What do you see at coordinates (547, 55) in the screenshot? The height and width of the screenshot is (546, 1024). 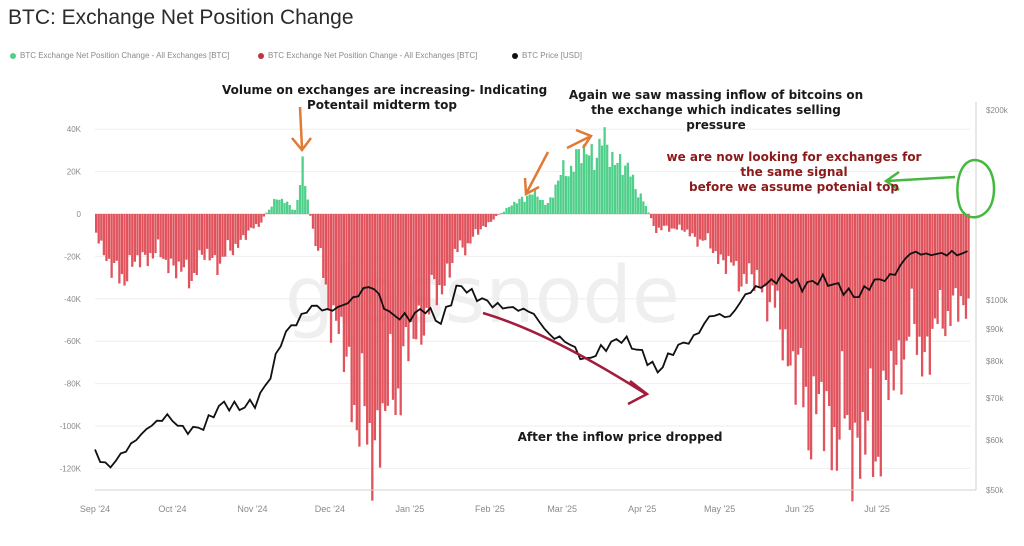 I see `legend-item-price: BTC Price [USD]` at bounding box center [547, 55].